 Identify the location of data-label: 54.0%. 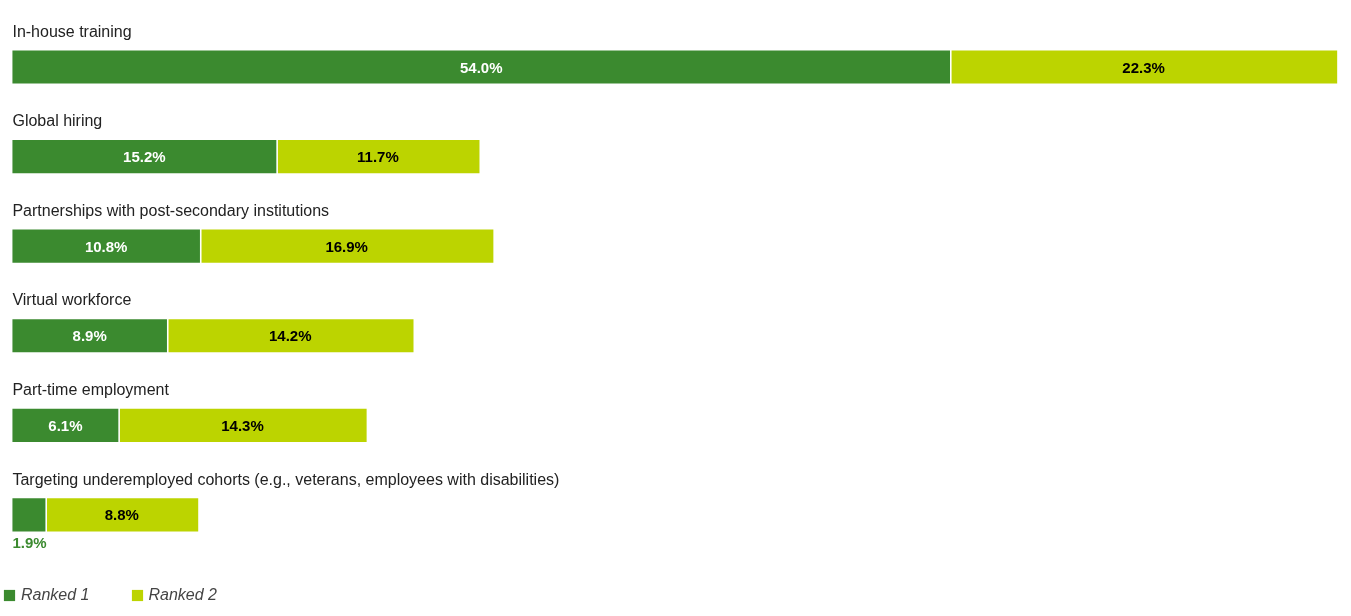
(481, 67).